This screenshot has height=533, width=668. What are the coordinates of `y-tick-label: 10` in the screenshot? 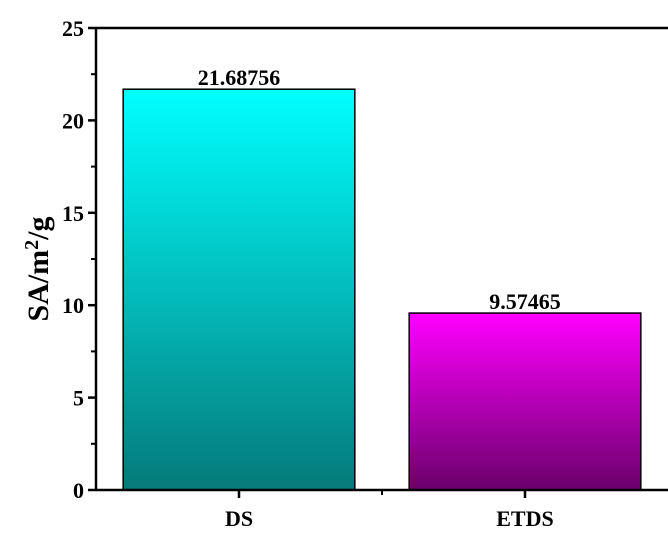 It's located at (73, 305).